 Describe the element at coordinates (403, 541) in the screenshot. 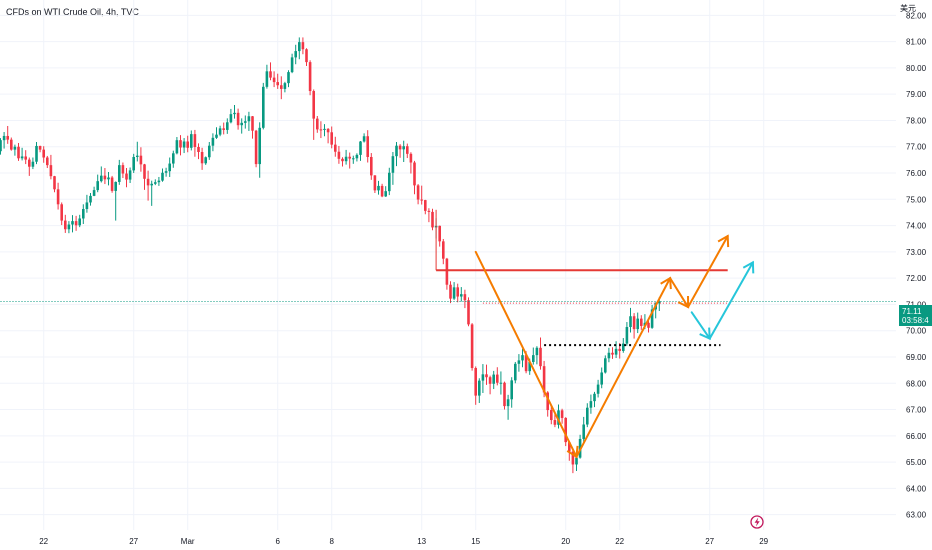

I see `time-axis: 22 27 Mar 6 8 13 15 20 22 27 29` at that location.